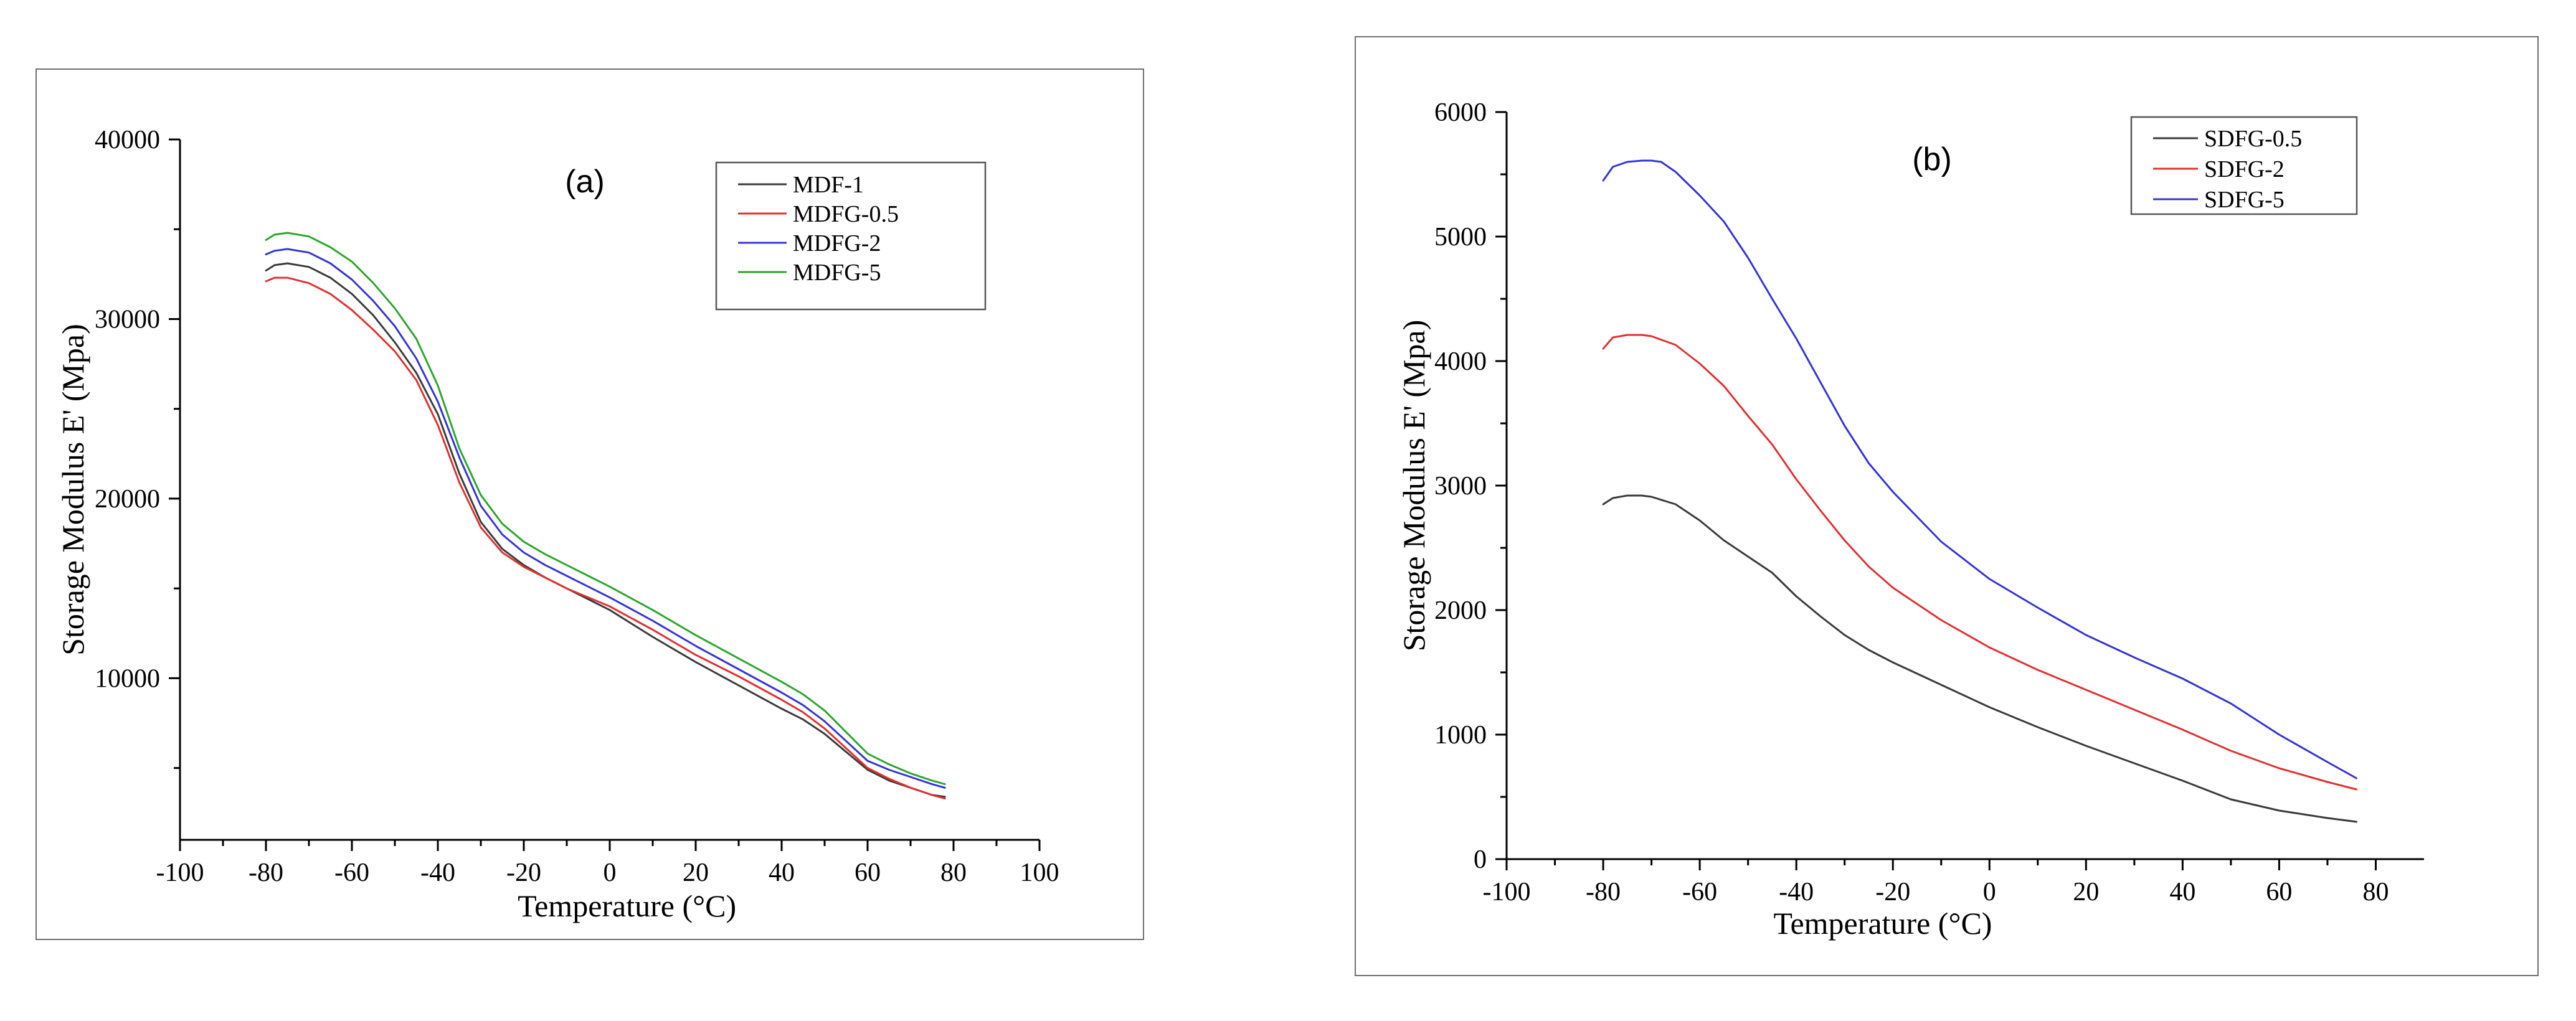 This screenshot has width=2576, height=1021. I want to click on chart-b-x-tick-label: -20, so click(1893, 892).